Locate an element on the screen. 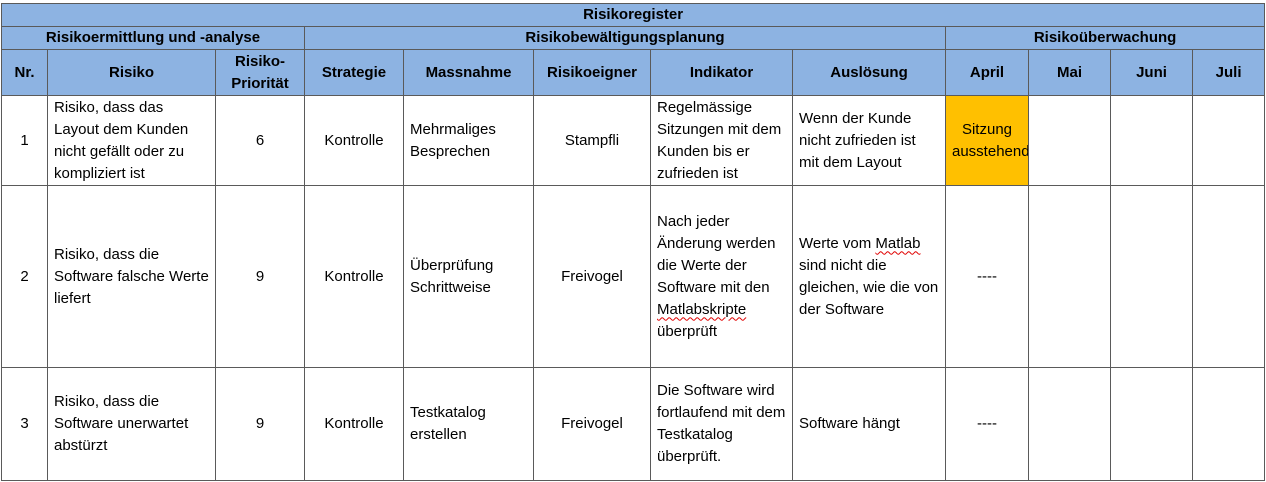  cell-measure: Testkatalog erstellen is located at coordinates (468, 424).